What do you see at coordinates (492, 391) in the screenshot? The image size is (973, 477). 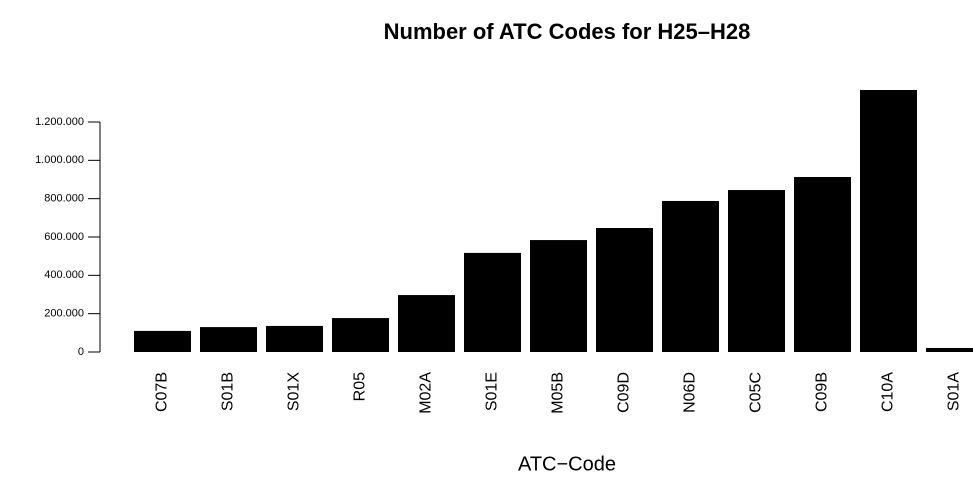 I see `x-tick-label: S01E` at bounding box center [492, 391].